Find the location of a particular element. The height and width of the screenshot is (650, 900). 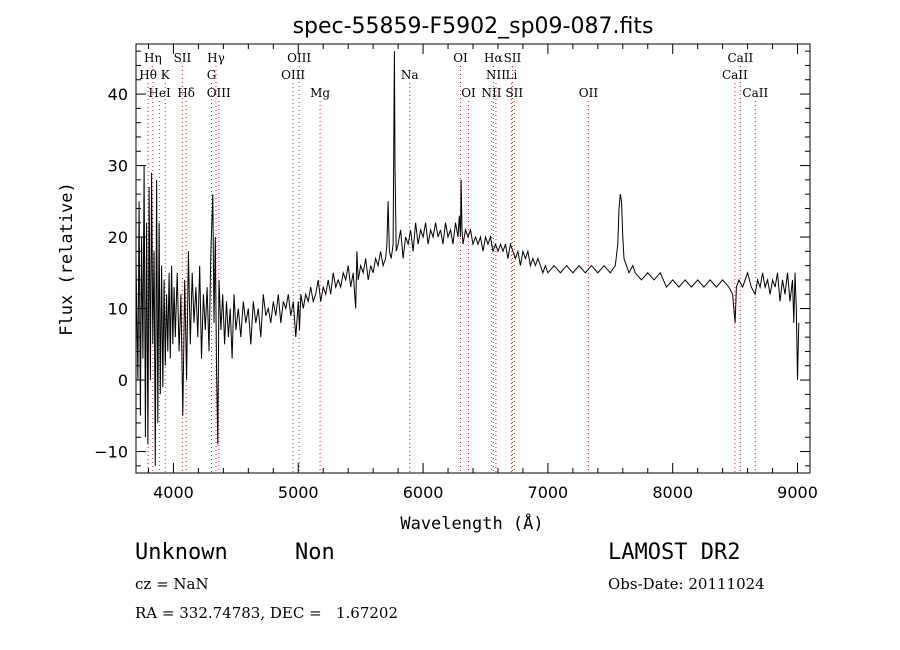

x-tick-label: 9000 is located at coordinates (797, 492).